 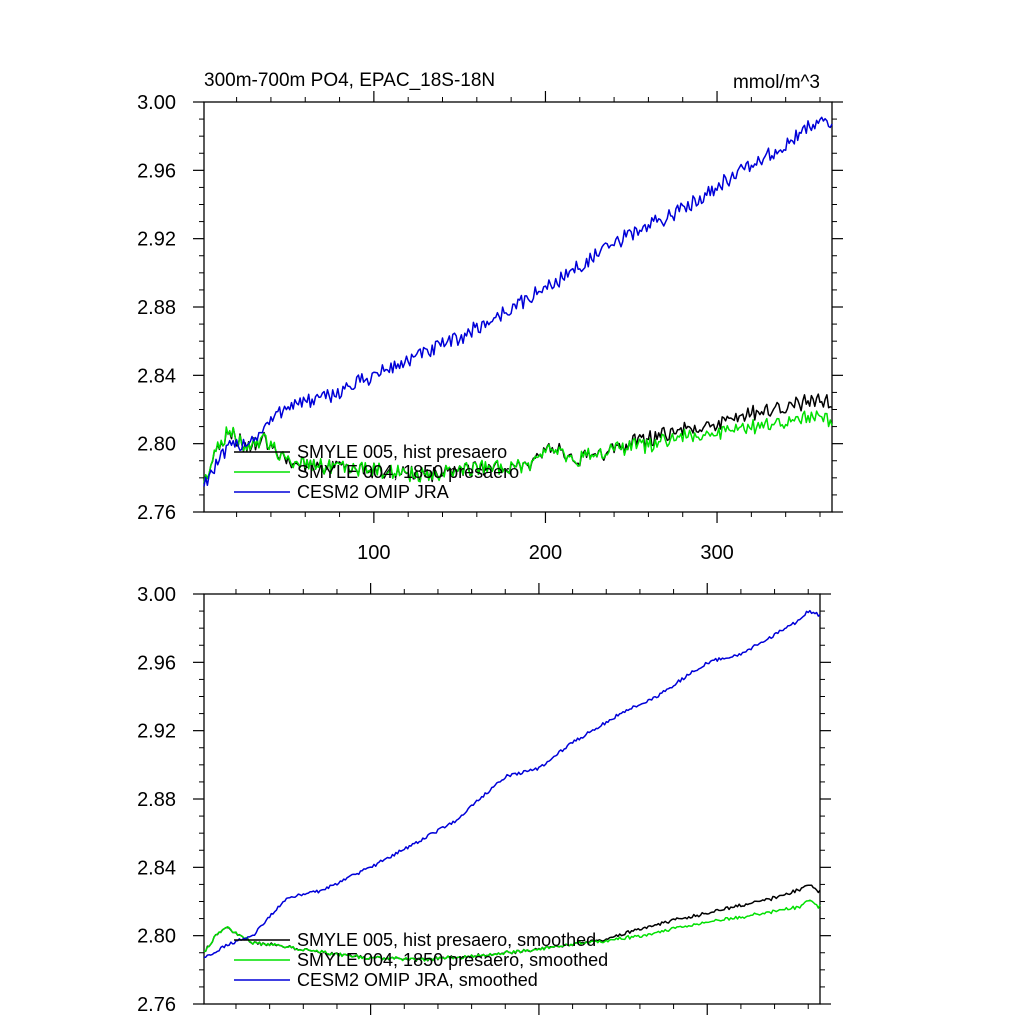 What do you see at coordinates (373, 553) in the screenshot?
I see `x-tick-label: 100` at bounding box center [373, 553].